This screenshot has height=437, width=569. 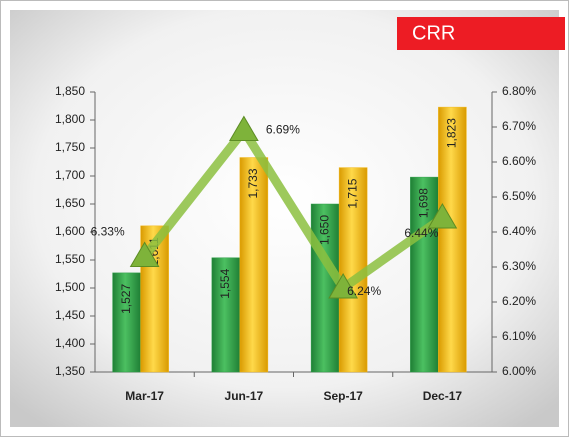 I want to click on y2-tick-label: 6.10%, so click(x=519, y=336).